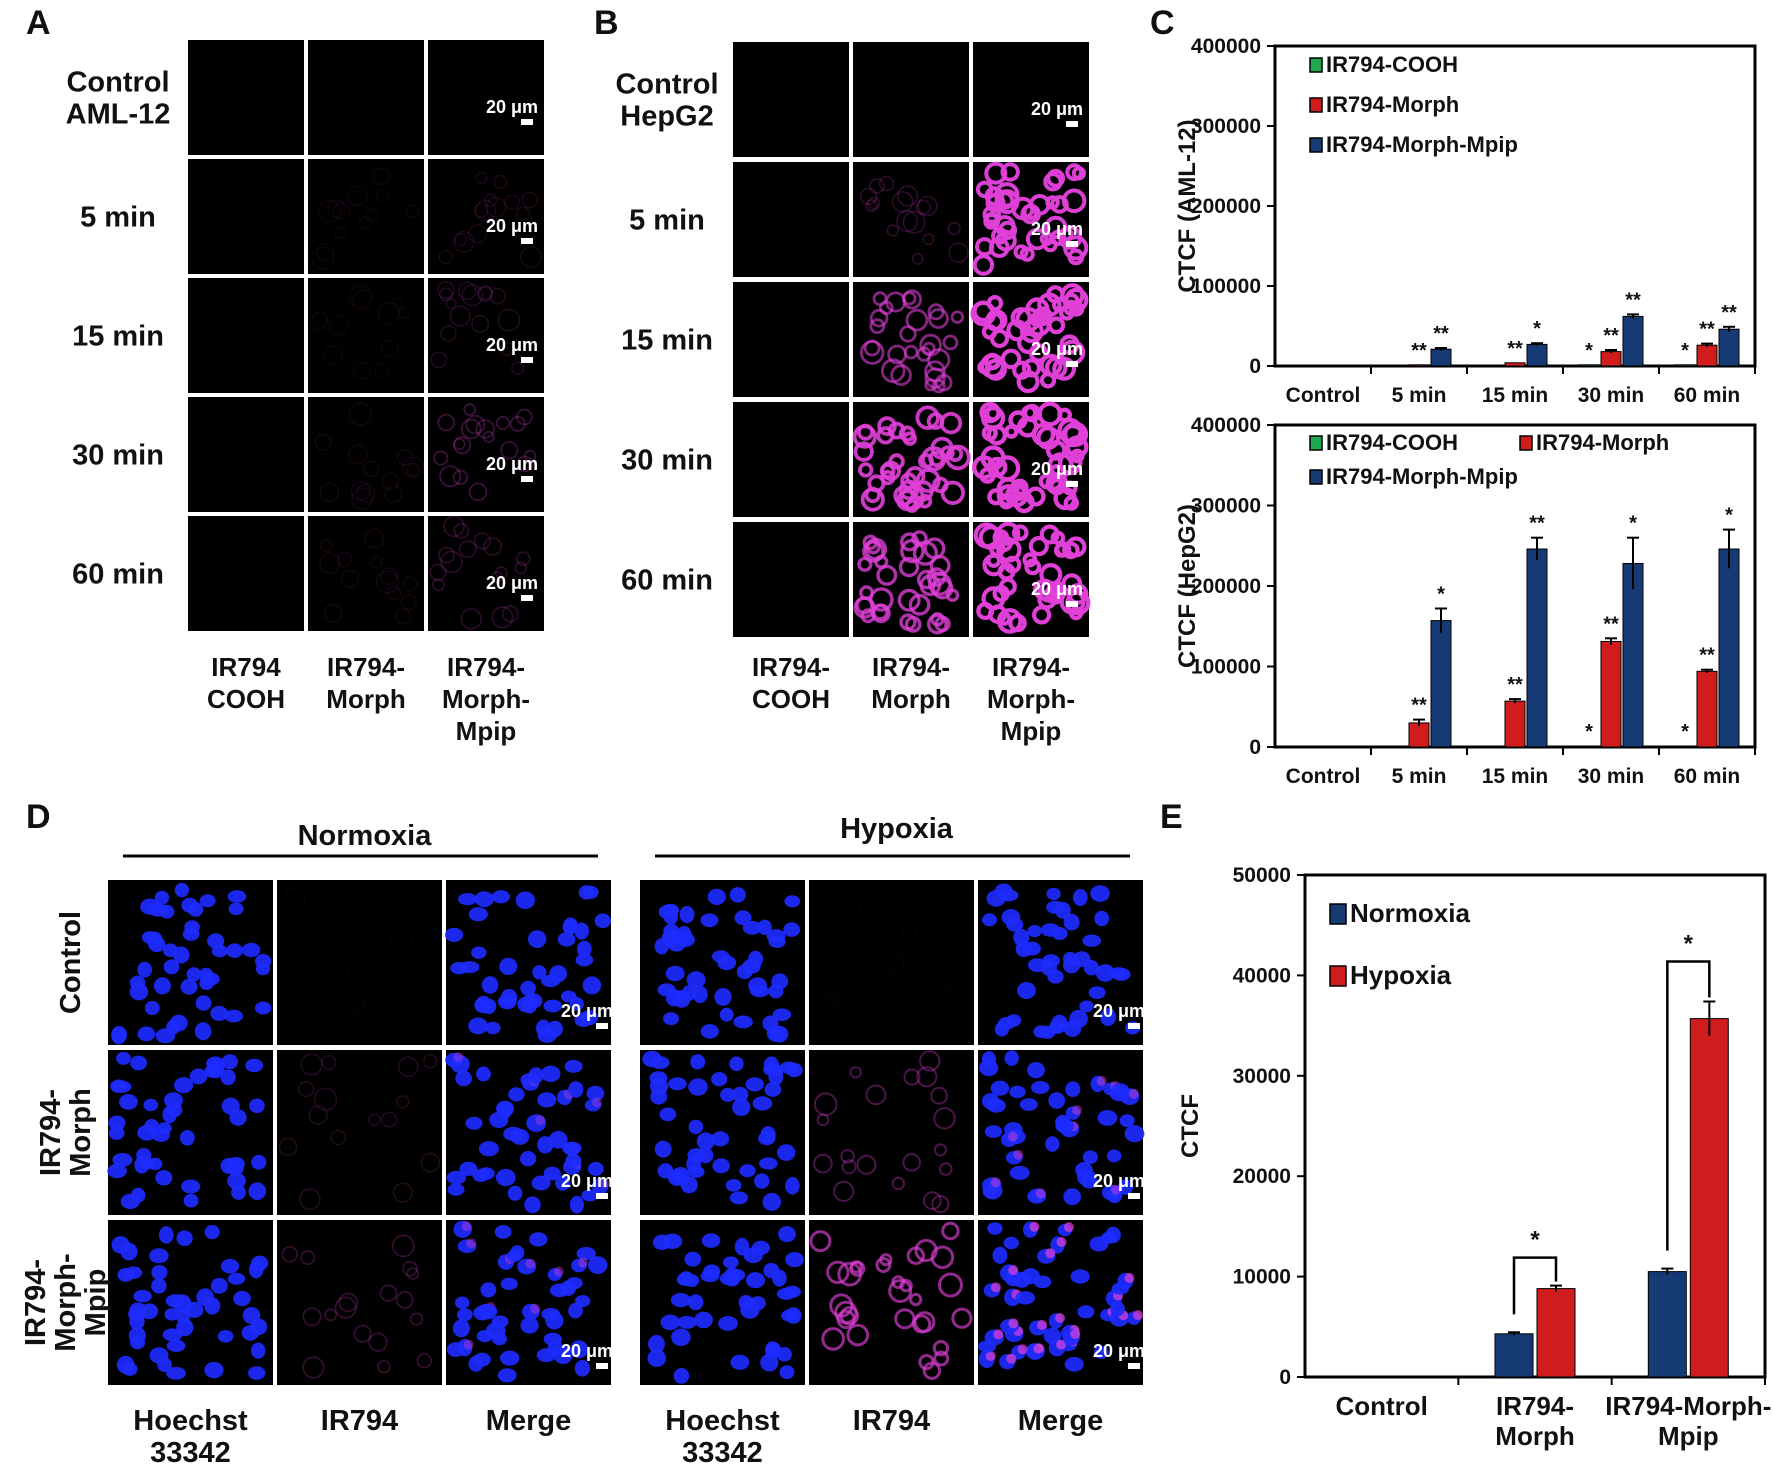 This screenshot has height=1474, width=1773. I want to click on significance-star: *, so click(1689, 944).